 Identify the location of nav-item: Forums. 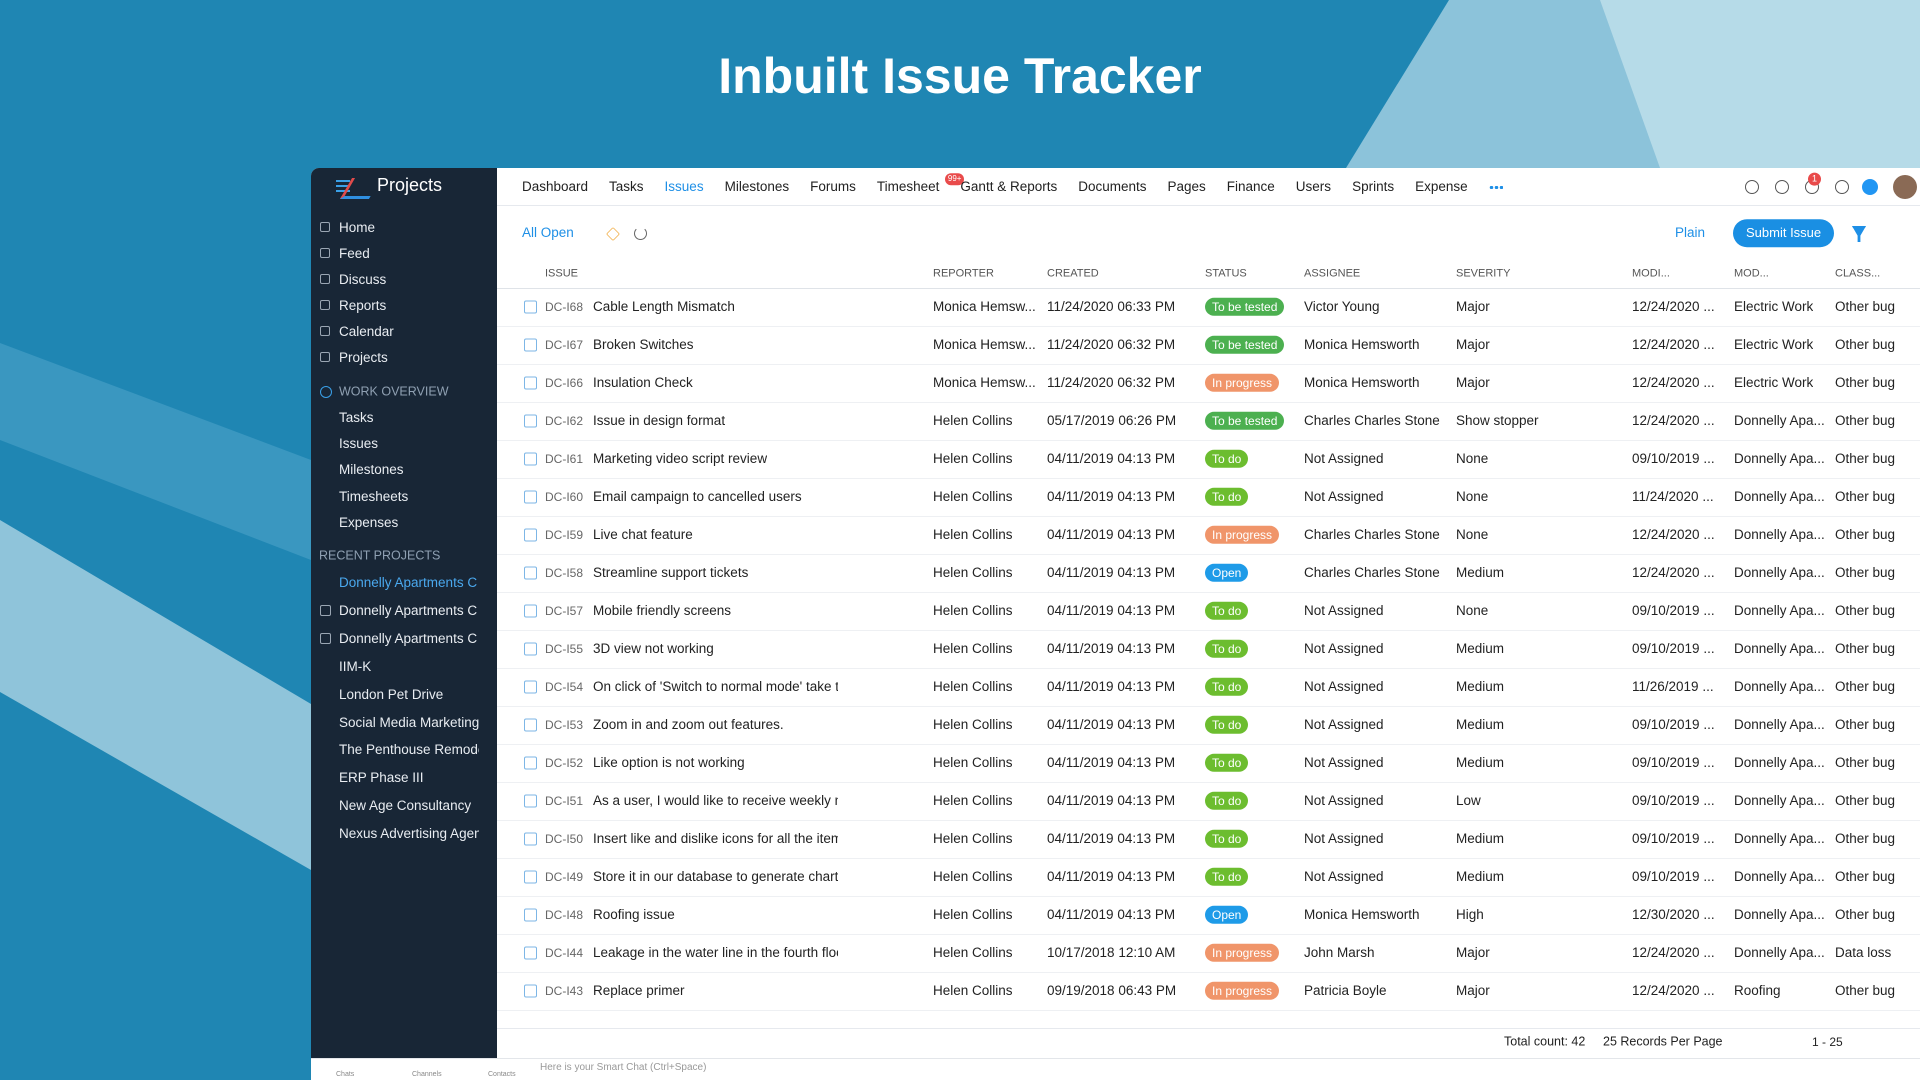
(833, 186).